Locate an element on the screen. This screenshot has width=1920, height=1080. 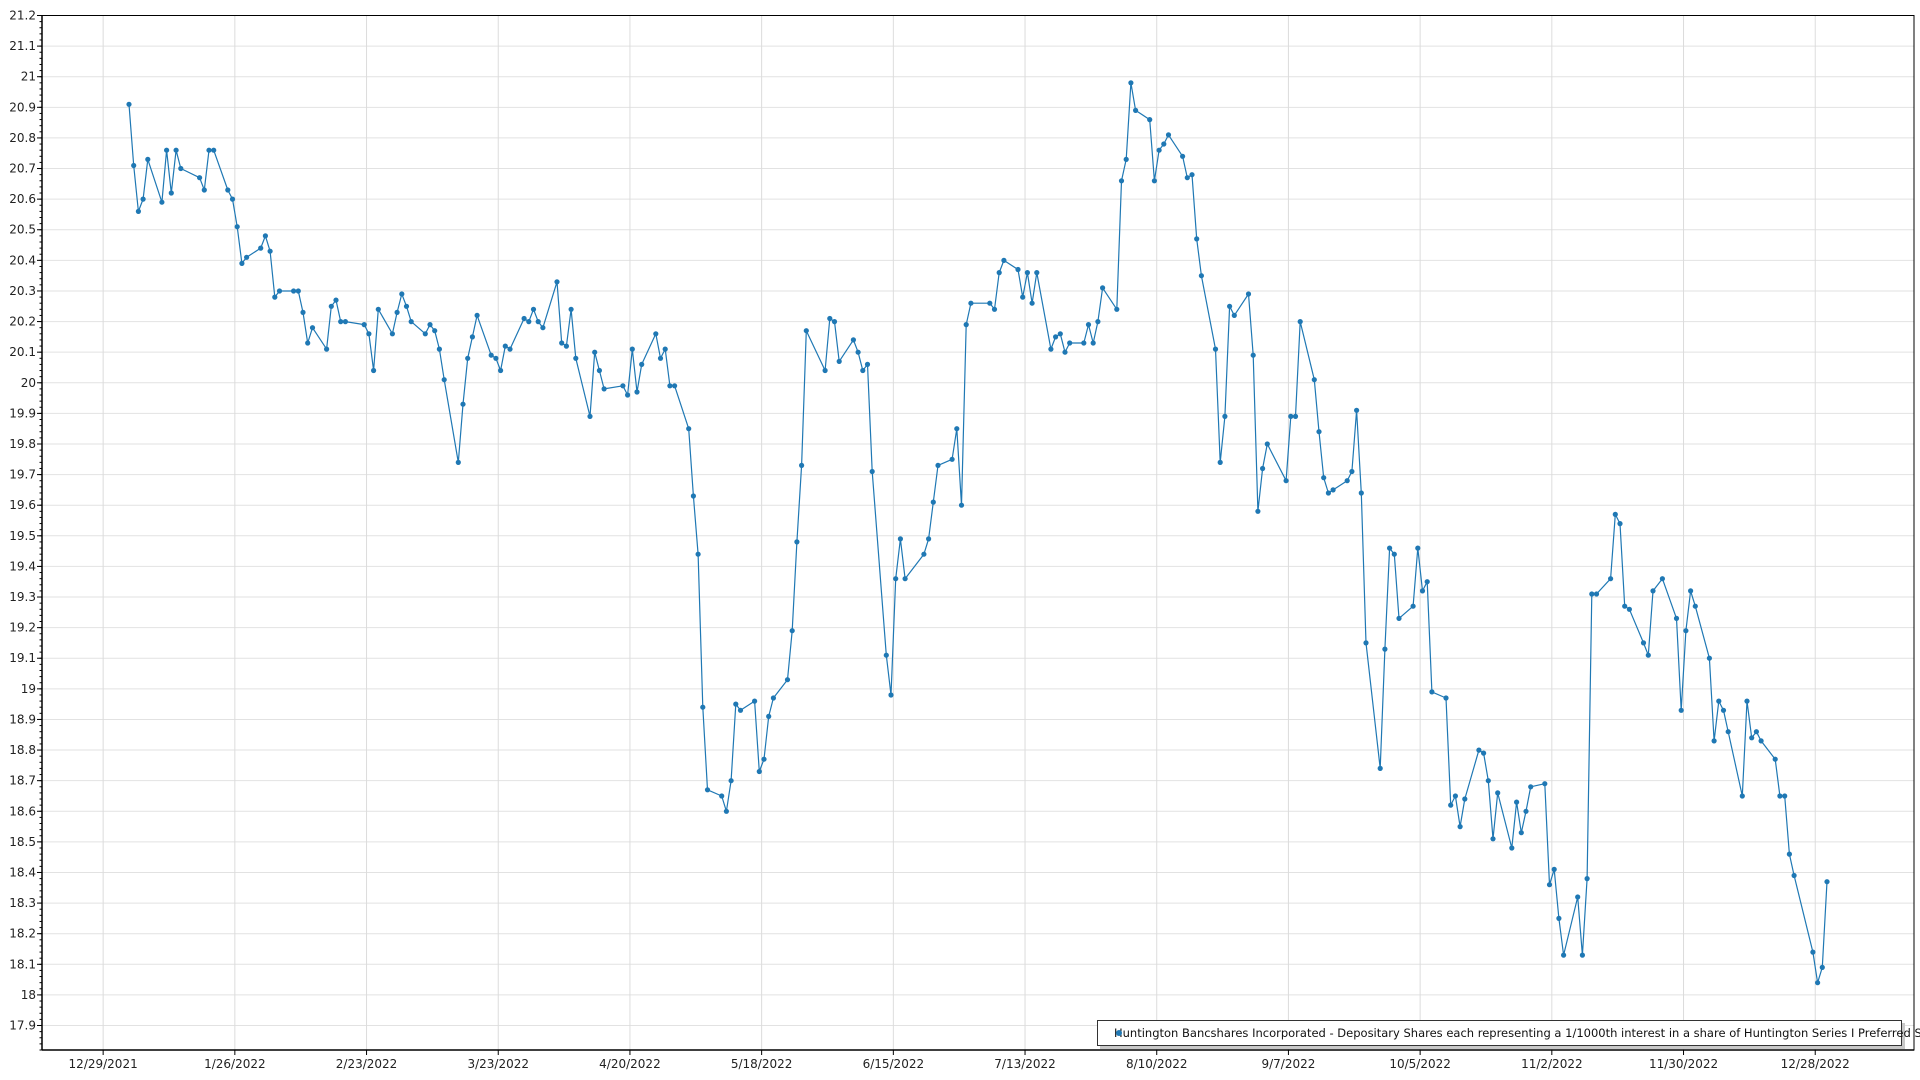
y-tick-label: 18.7 is located at coordinates (22, 781).